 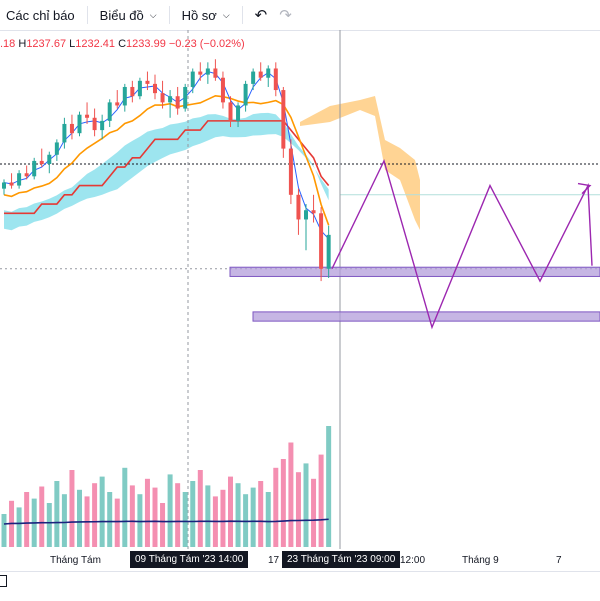 What do you see at coordinates (285, 15) in the screenshot?
I see `redo-button: ↷` at bounding box center [285, 15].